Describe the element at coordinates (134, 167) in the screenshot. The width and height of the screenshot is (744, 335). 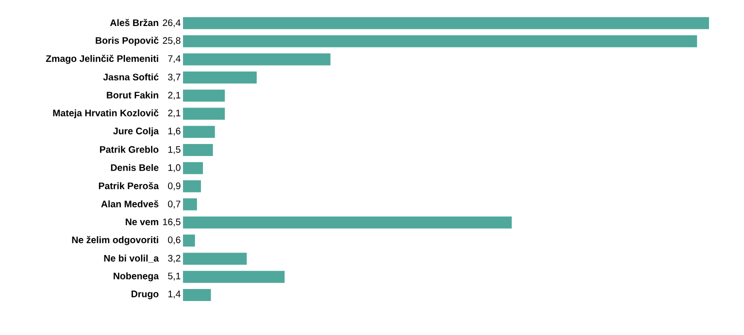
I see `y-tick-label: Denis Bele` at that location.